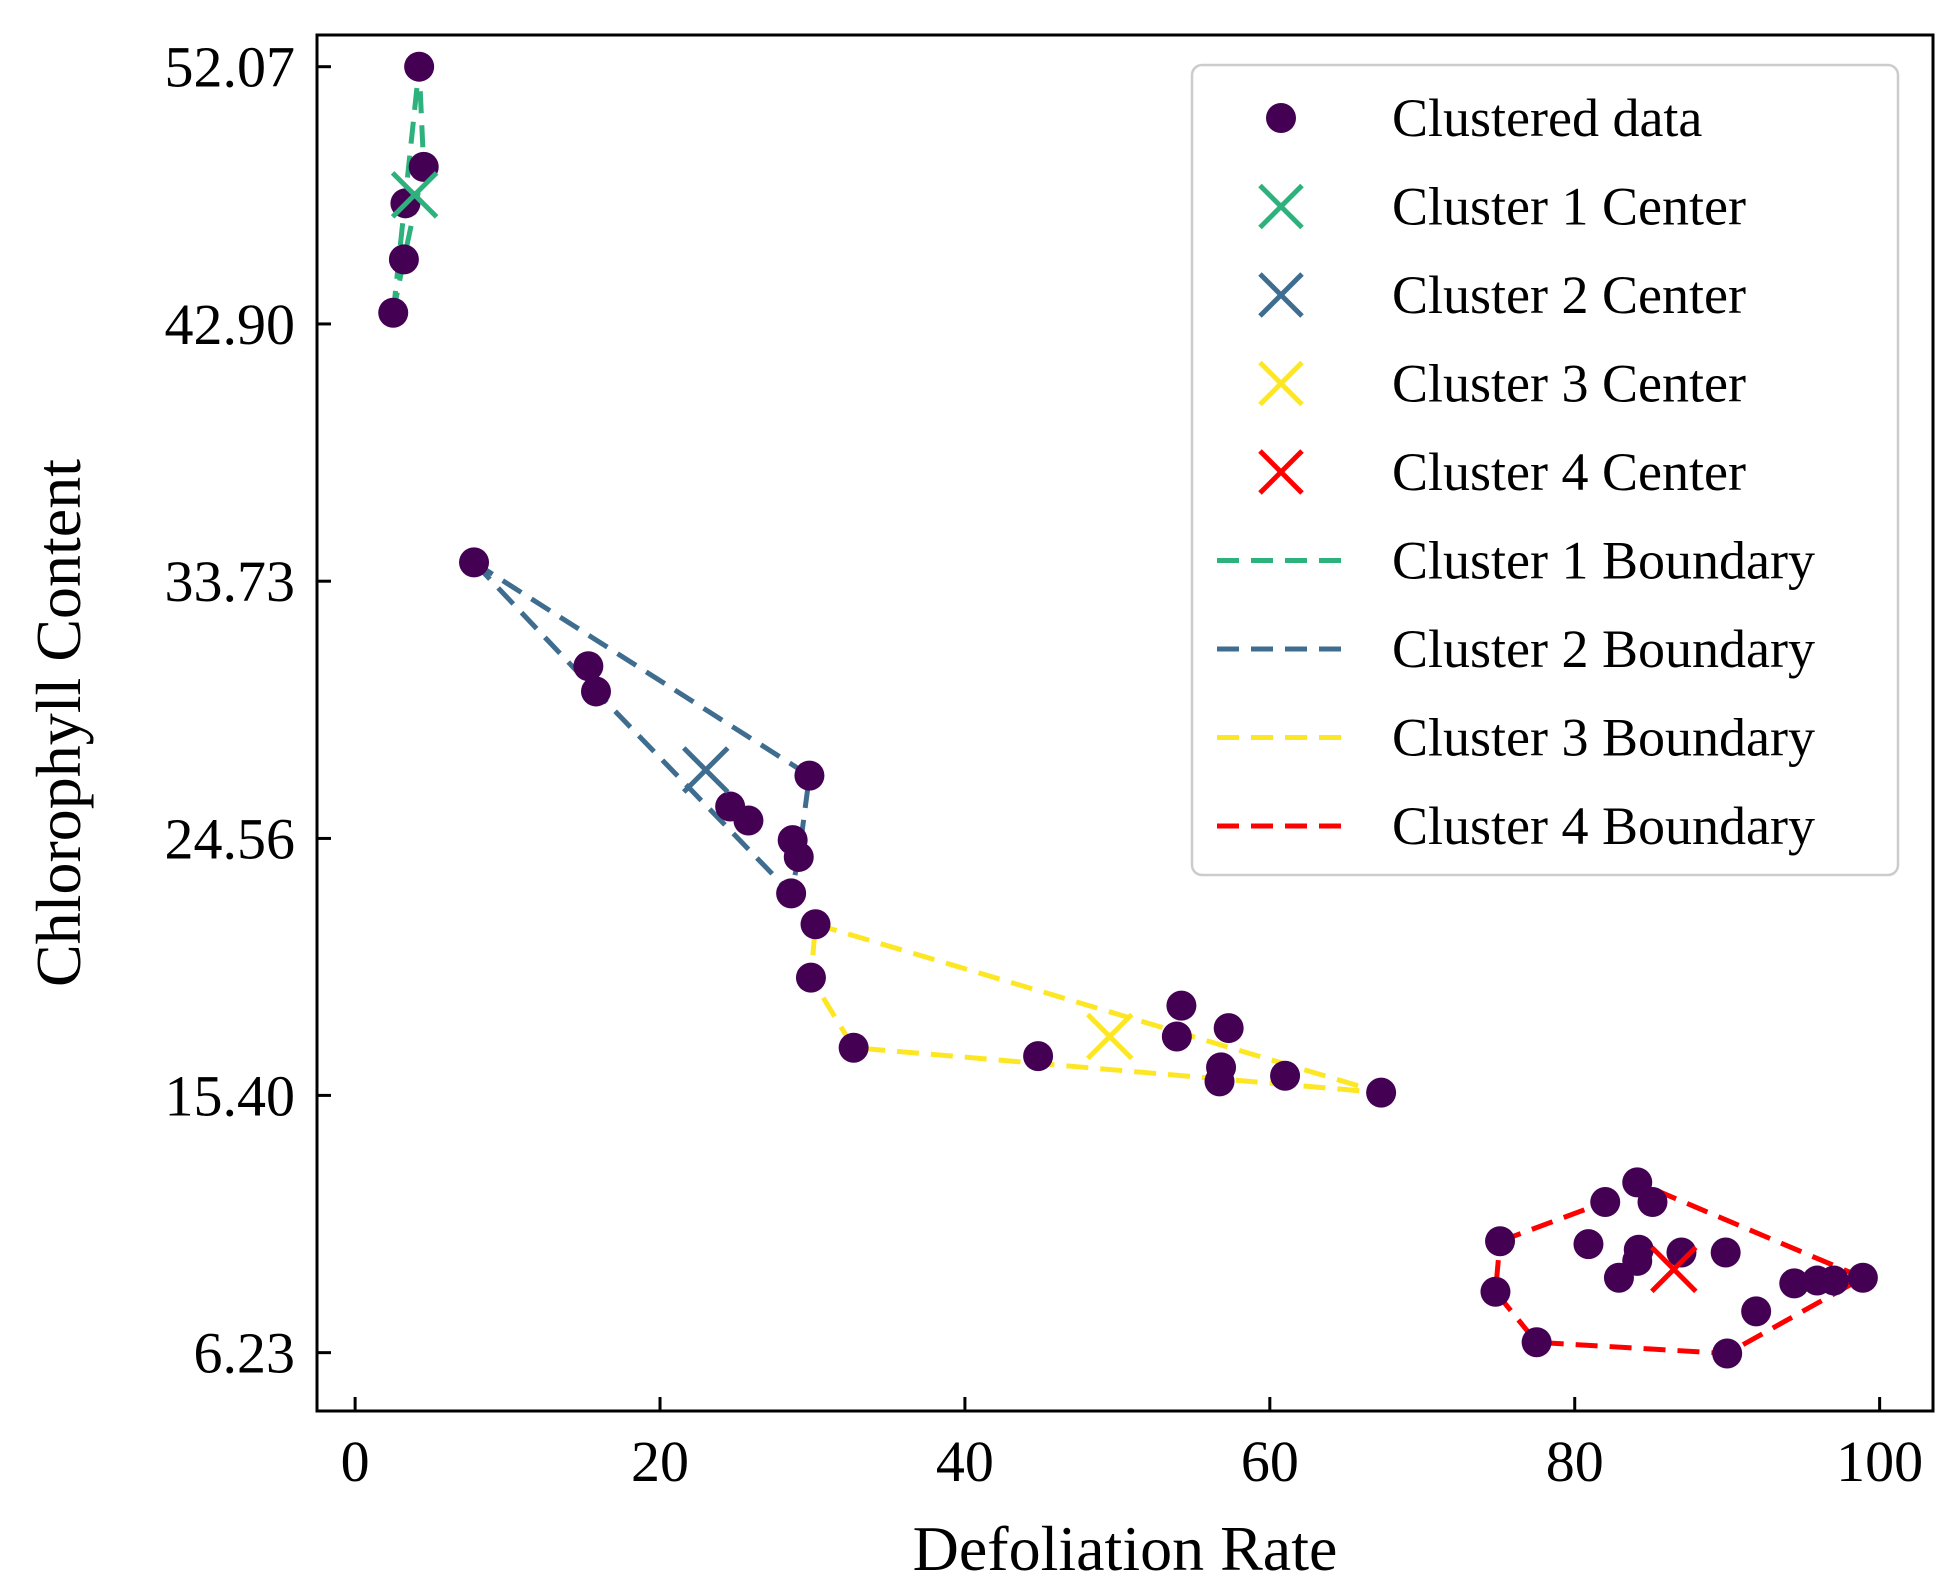 The width and height of the screenshot is (1953, 1592). What do you see at coordinates (230, 1095) in the screenshot?
I see `y-tick-label: 15.40` at bounding box center [230, 1095].